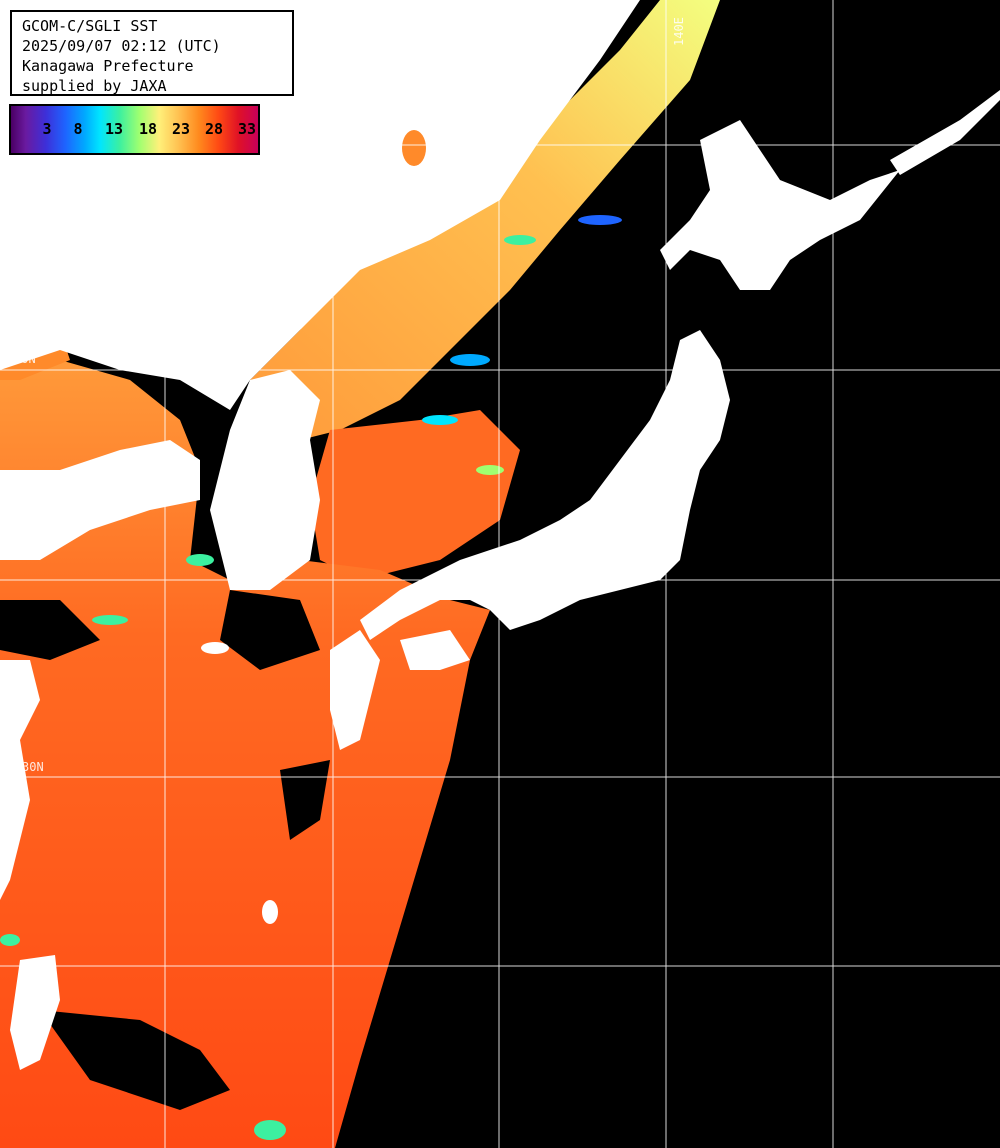 The height and width of the screenshot is (1148, 1000). What do you see at coordinates (181, 129) in the screenshot?
I see `colorbar-tick: 23` at bounding box center [181, 129].